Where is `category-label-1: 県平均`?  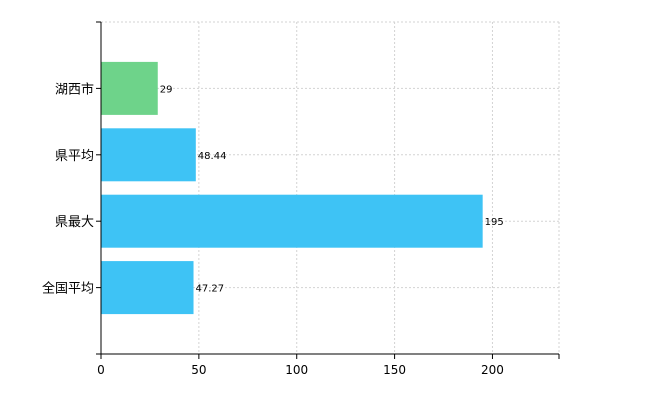
category-label-1: 県平均 is located at coordinates (74, 156).